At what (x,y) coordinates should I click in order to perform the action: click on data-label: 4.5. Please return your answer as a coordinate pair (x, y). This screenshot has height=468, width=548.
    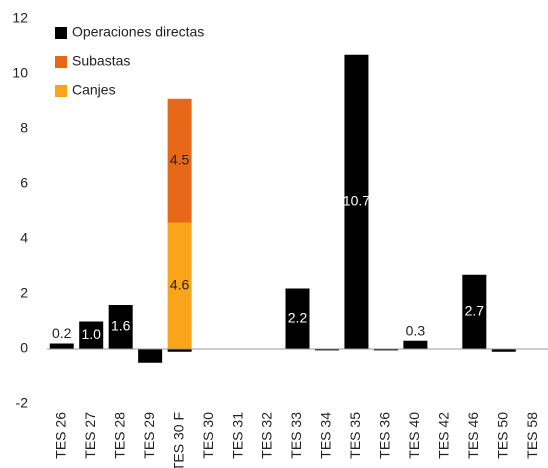
    Looking at the image, I should click on (180, 159).